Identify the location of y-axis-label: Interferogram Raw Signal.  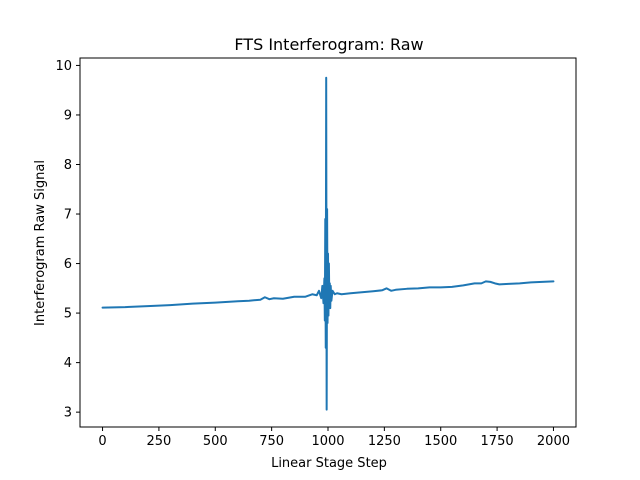
(40, 243).